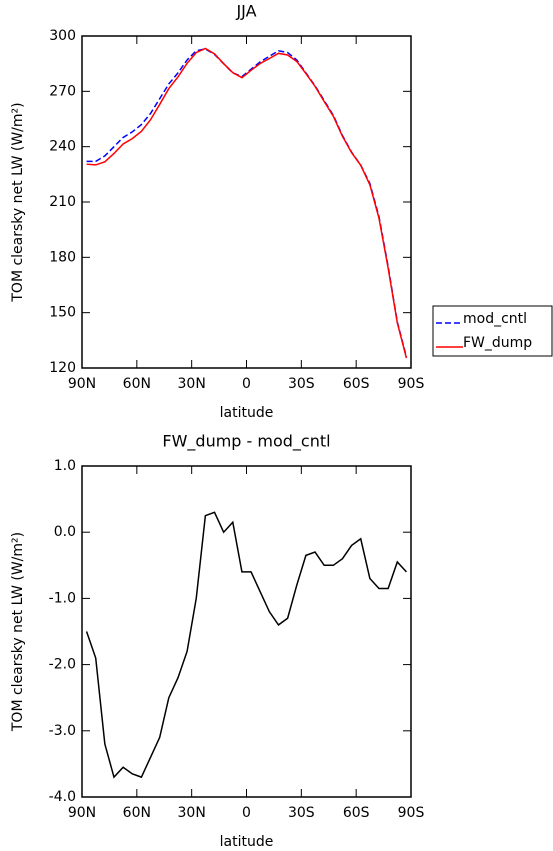 The image size is (553, 851). Describe the element at coordinates (62, 665) in the screenshot. I see `y-tick-label: -2.0` at that location.